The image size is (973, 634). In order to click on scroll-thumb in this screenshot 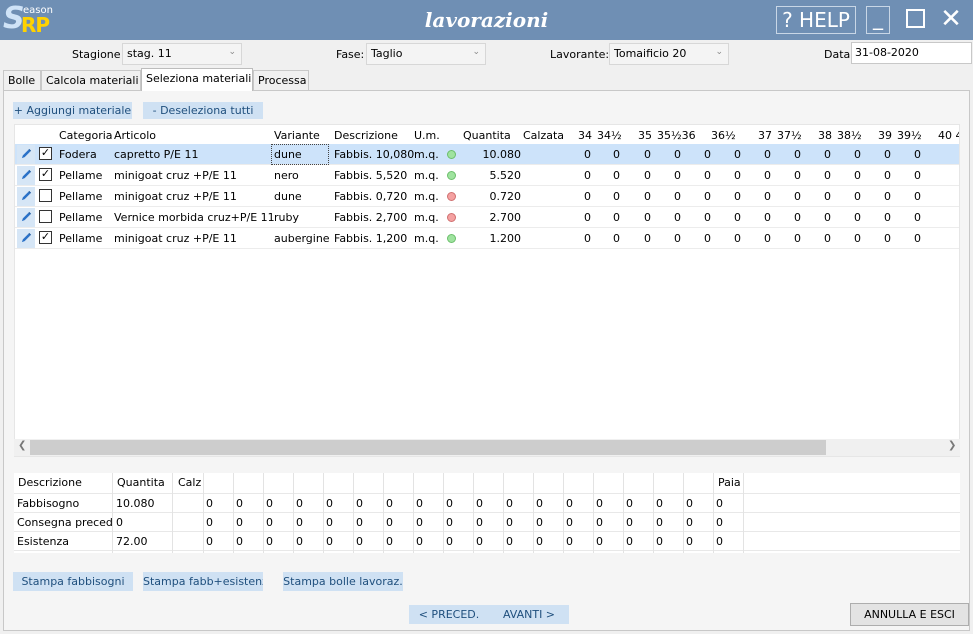, I will do `click(428, 447)`.